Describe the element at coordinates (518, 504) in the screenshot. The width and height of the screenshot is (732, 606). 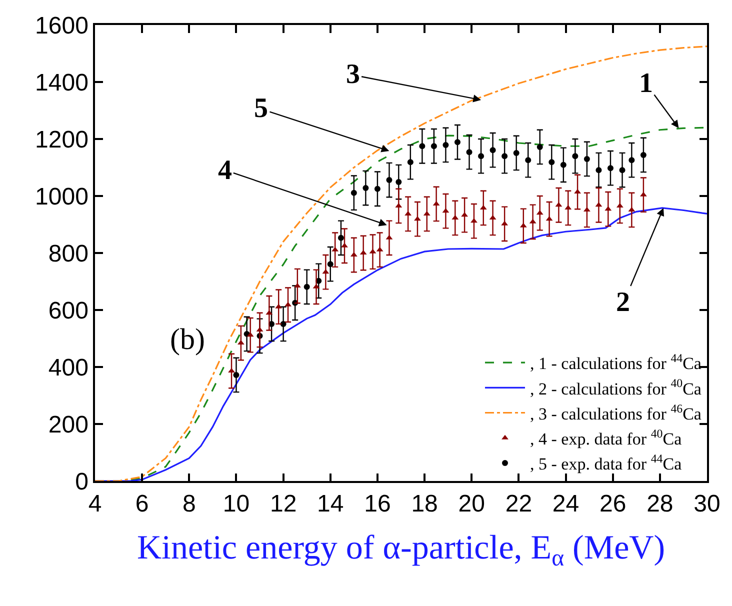
I see `x-tick-label: 22` at that location.